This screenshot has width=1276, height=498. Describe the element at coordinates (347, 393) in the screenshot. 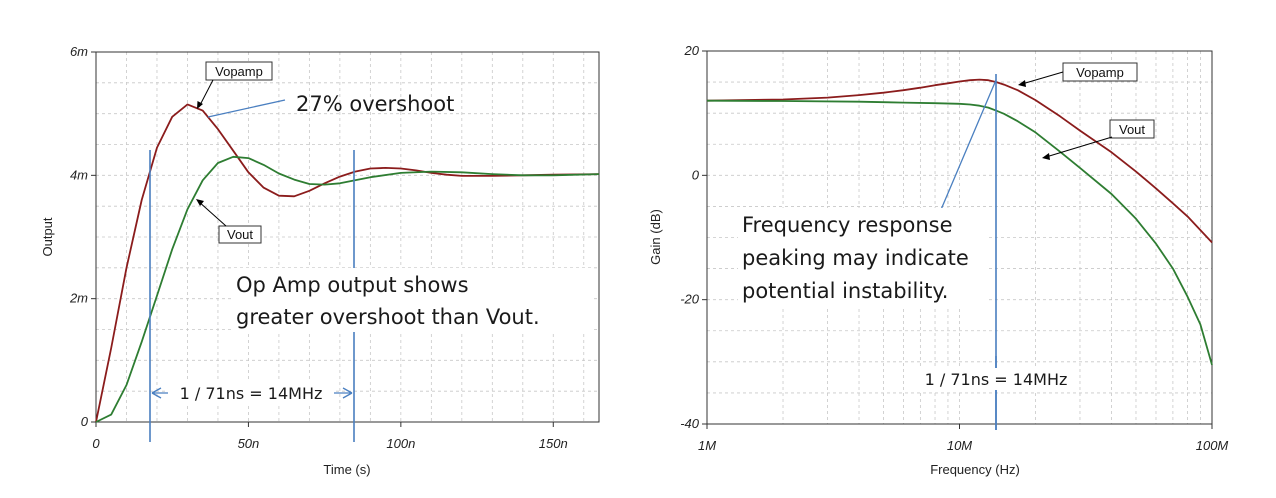

I see `period-arrow-right` at that location.